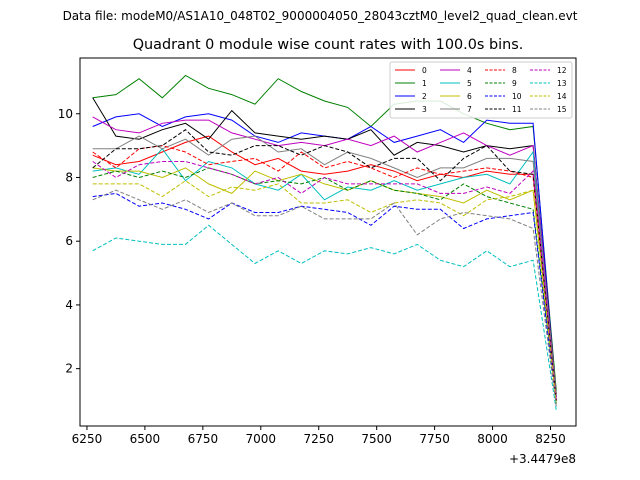 This screenshot has width=640, height=480. What do you see at coordinates (261, 439) in the screenshot?
I see `x-tick-label: 7000` at bounding box center [261, 439].